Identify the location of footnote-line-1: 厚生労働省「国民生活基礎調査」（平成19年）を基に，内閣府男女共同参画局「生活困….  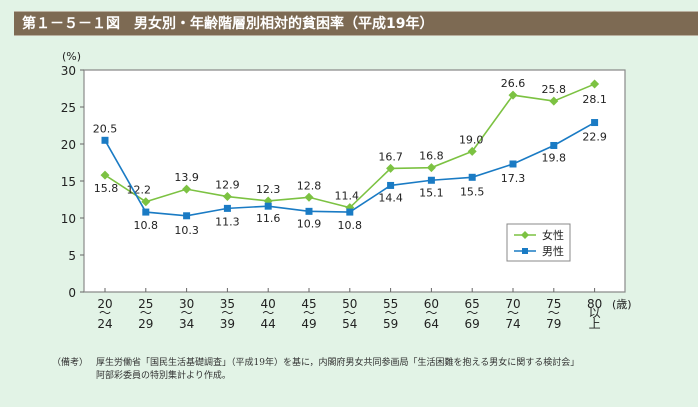
(338, 363).